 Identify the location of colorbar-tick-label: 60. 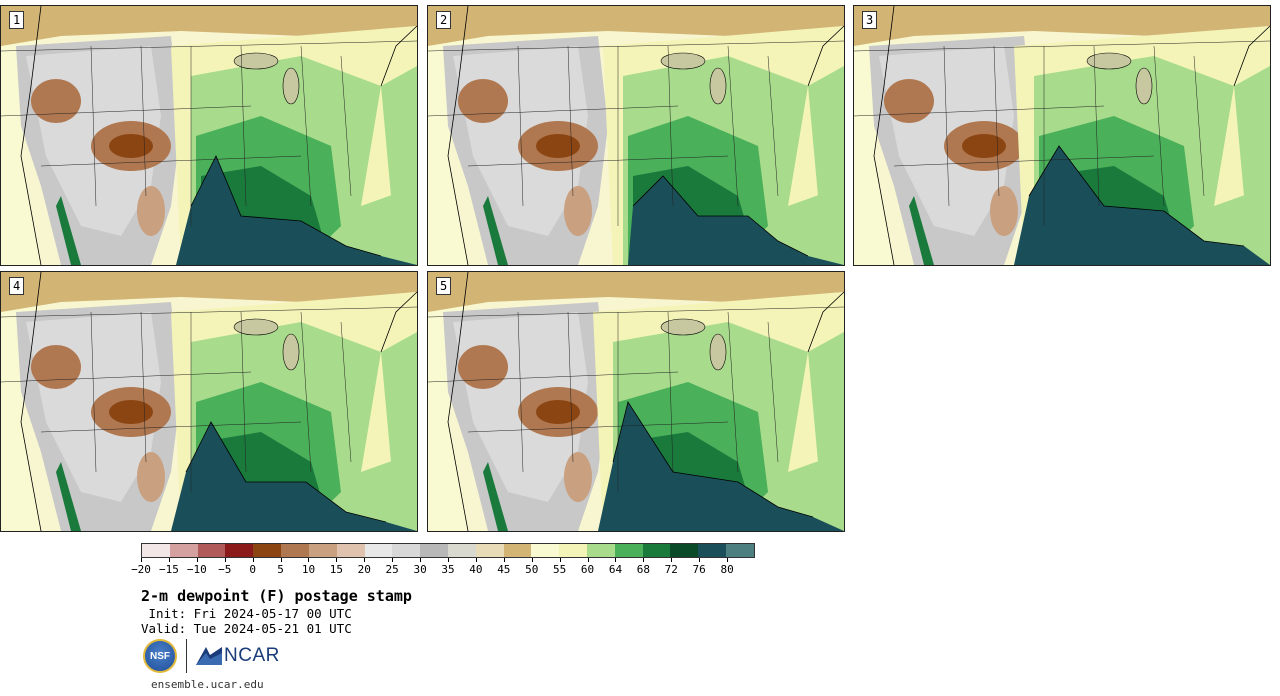
(587, 569).